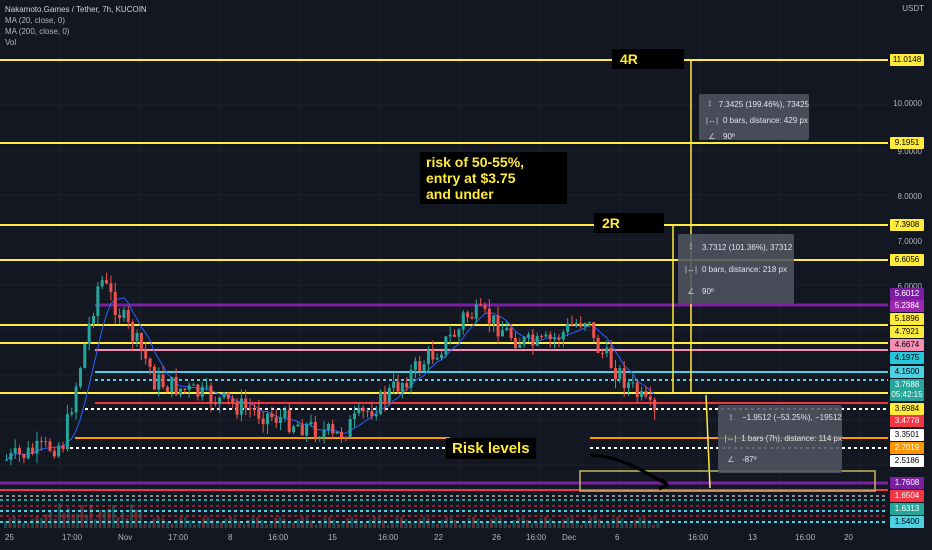 Image resolution: width=932 pixels, height=550 pixels. Describe the element at coordinates (35, 20) in the screenshot. I see `ma-20-legend: MA (20, close, 0)` at that location.